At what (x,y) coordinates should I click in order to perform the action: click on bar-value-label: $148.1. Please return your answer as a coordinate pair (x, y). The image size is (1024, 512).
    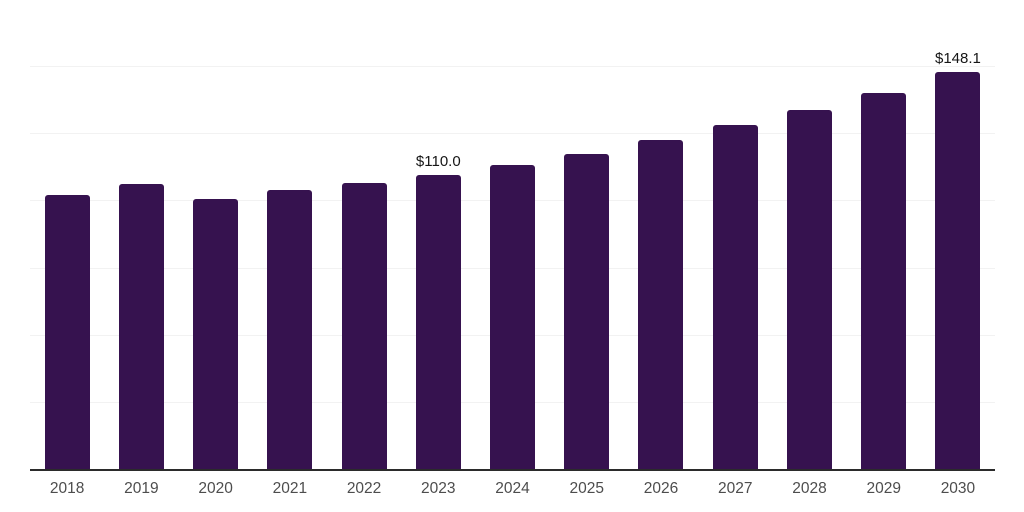
    Looking at the image, I should click on (957, 59).